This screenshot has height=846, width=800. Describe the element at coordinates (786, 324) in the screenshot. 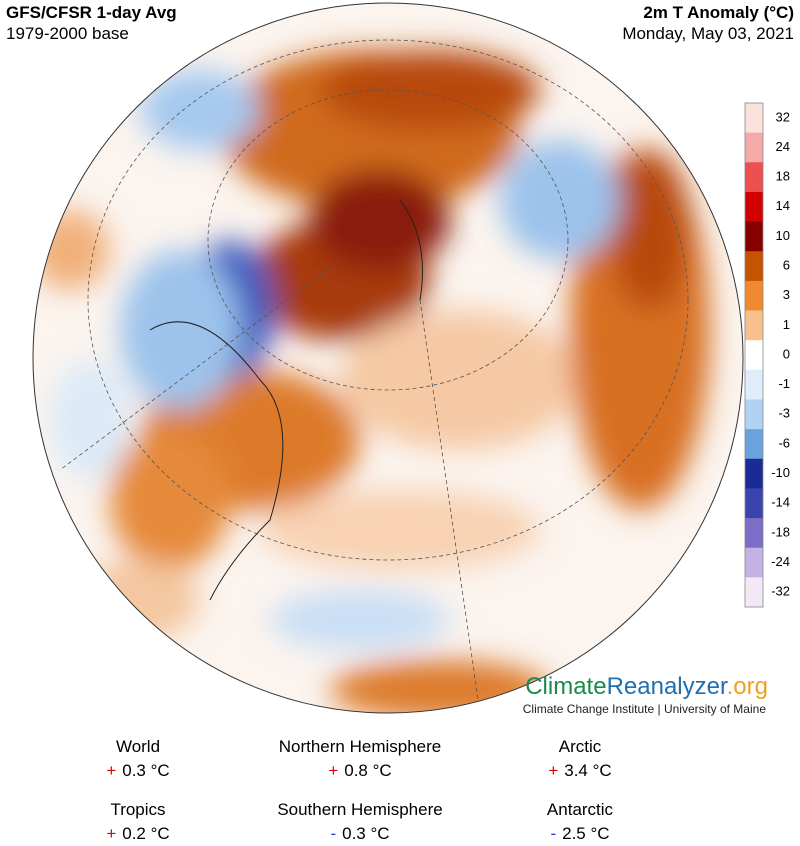

I see `colorbar-label: 1` at that location.